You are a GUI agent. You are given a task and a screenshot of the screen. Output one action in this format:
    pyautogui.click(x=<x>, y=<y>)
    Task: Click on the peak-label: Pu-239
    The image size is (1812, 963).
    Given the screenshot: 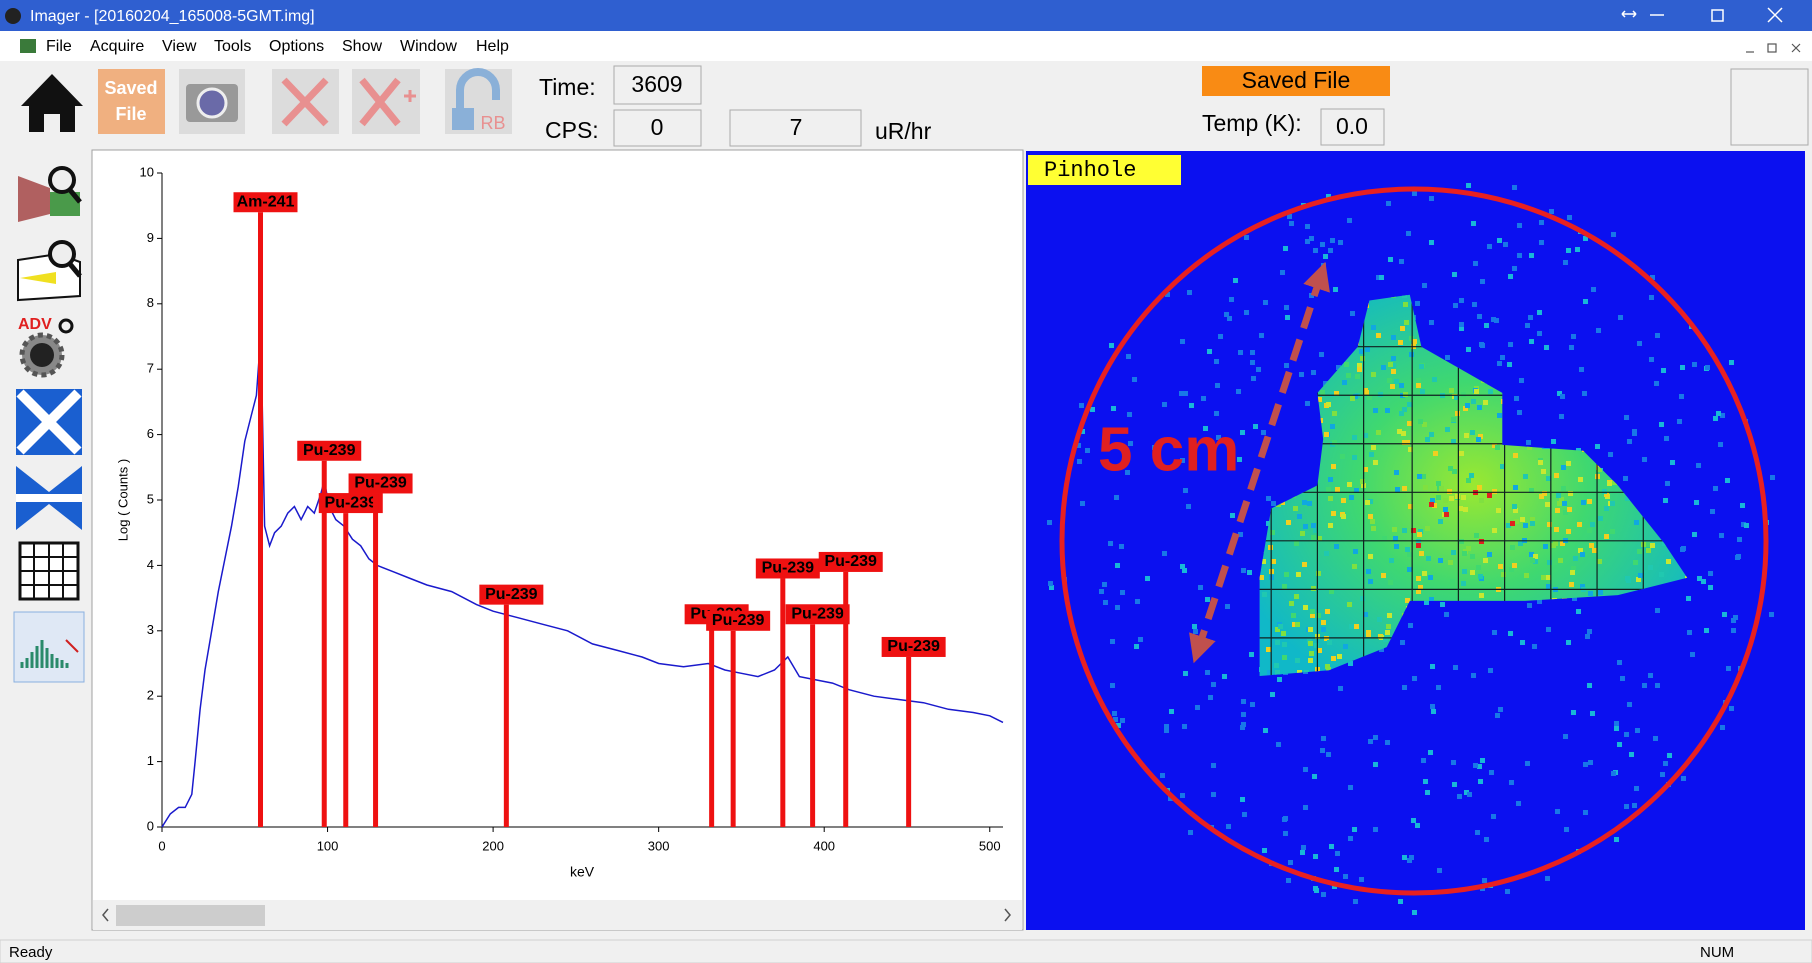 What is the action you would take?
    pyautogui.click(x=380, y=483)
    